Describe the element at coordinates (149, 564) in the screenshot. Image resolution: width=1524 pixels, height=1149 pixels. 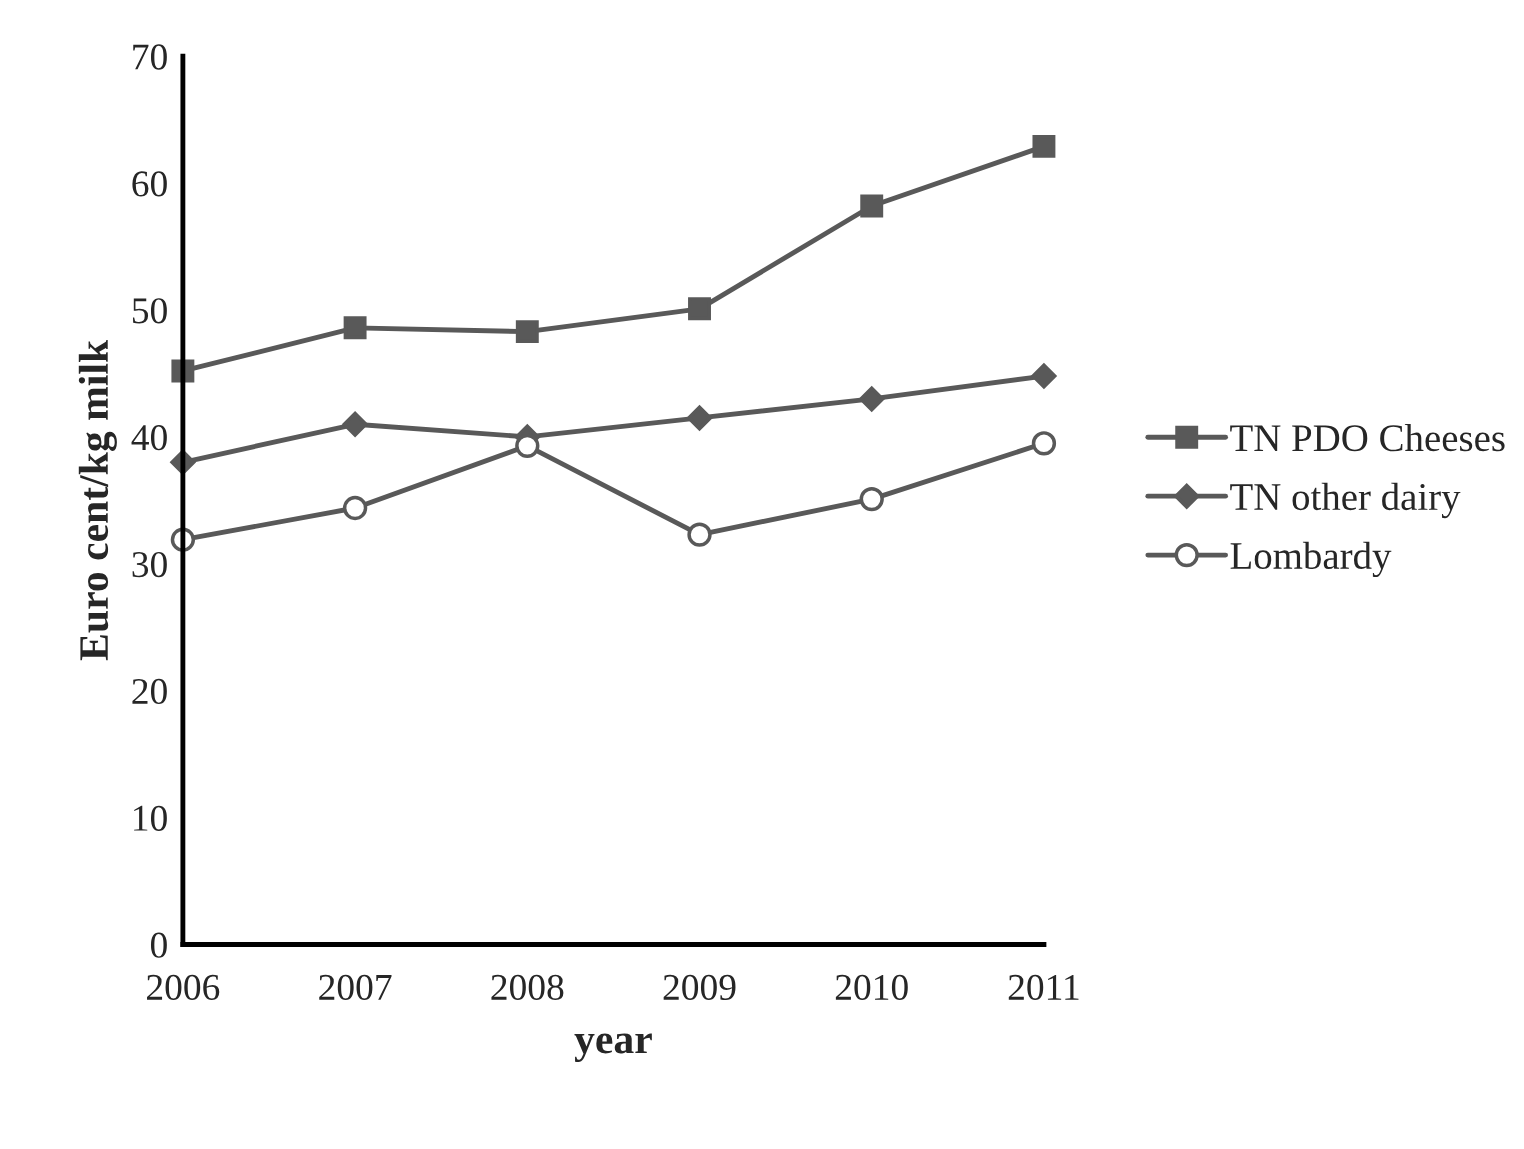
I see `y-tick-label: 30` at that location.